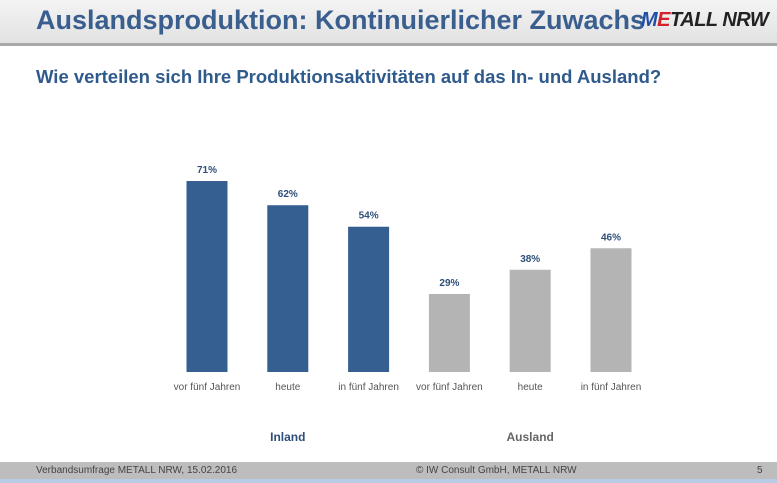  I want to click on data-label: 54%, so click(369, 216).